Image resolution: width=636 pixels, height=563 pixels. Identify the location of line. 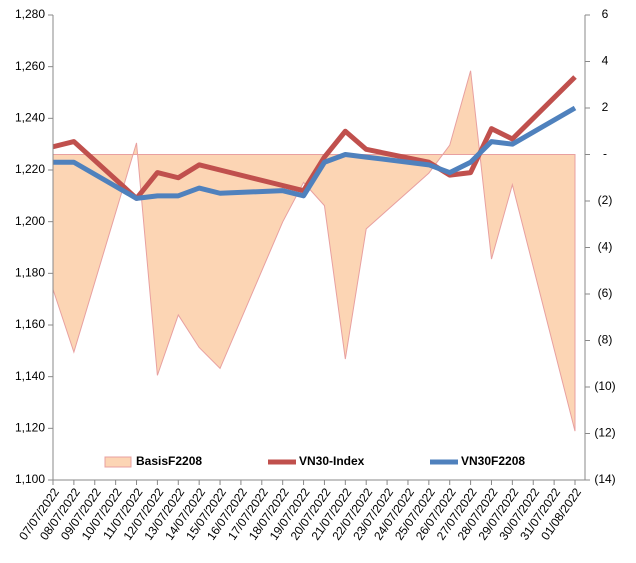
(315, 153).